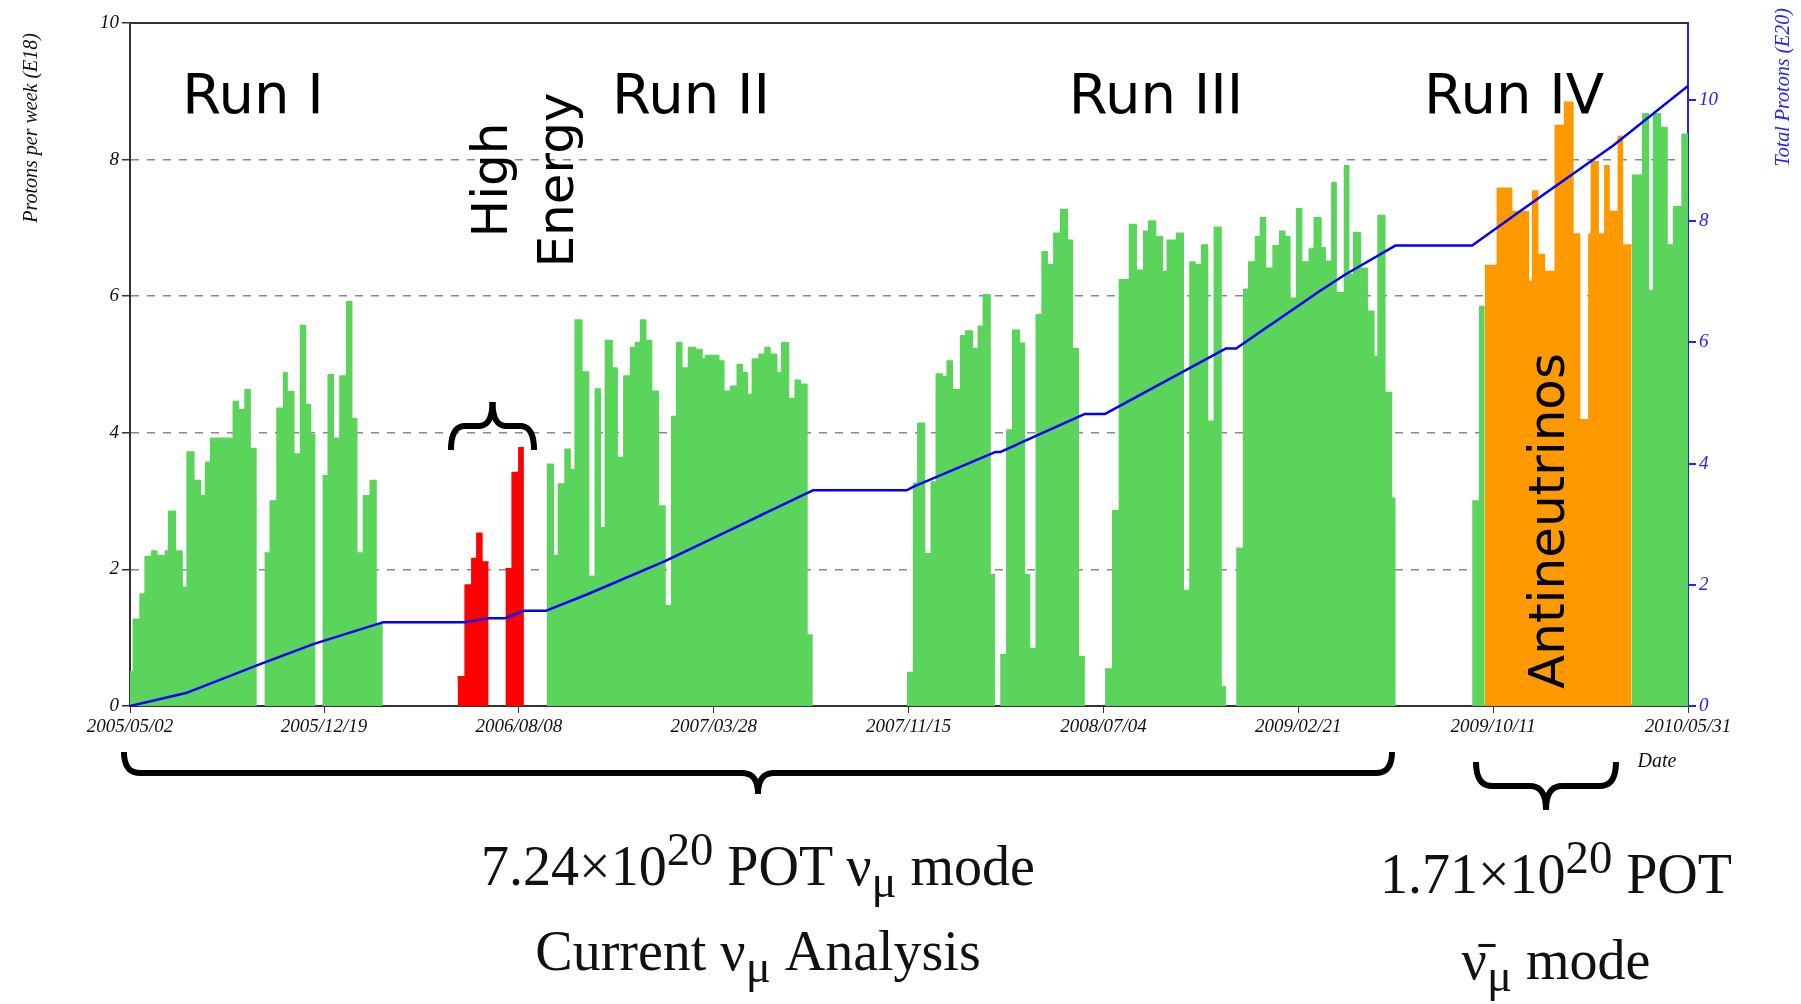 The image size is (1801, 1004). I want to click on y-axis-title: Protons per week (E18), so click(31, 128).